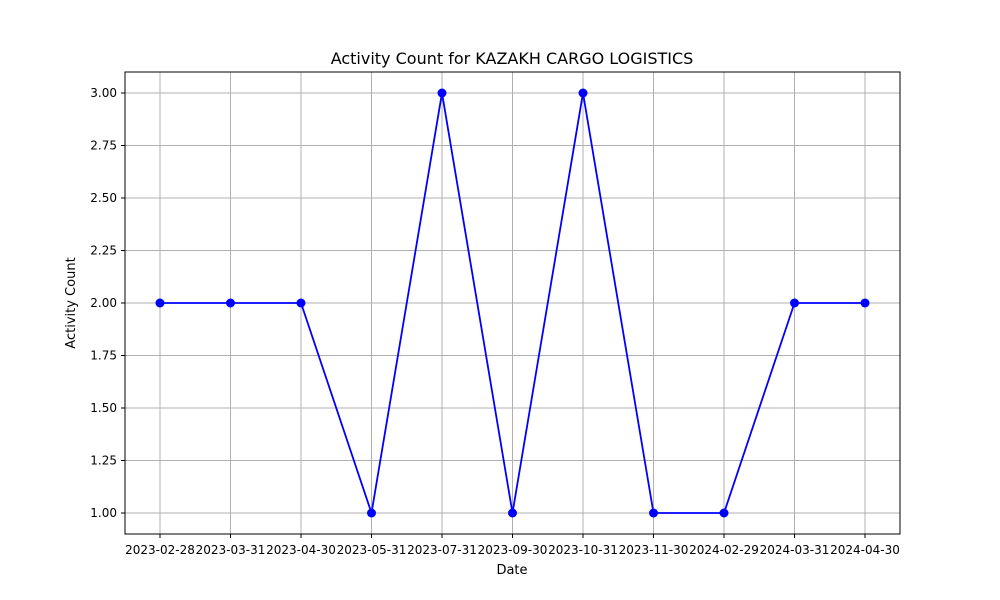 Image resolution: width=1000 pixels, height=600 pixels. What do you see at coordinates (160, 550) in the screenshot?
I see `x-tick-label: 2023-02-28` at bounding box center [160, 550].